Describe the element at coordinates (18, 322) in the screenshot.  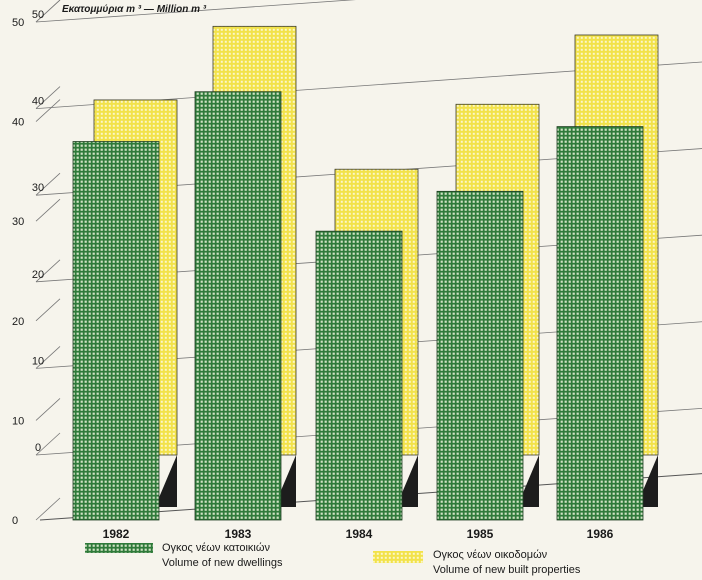
I see `y-tick-front: 20` at that location.